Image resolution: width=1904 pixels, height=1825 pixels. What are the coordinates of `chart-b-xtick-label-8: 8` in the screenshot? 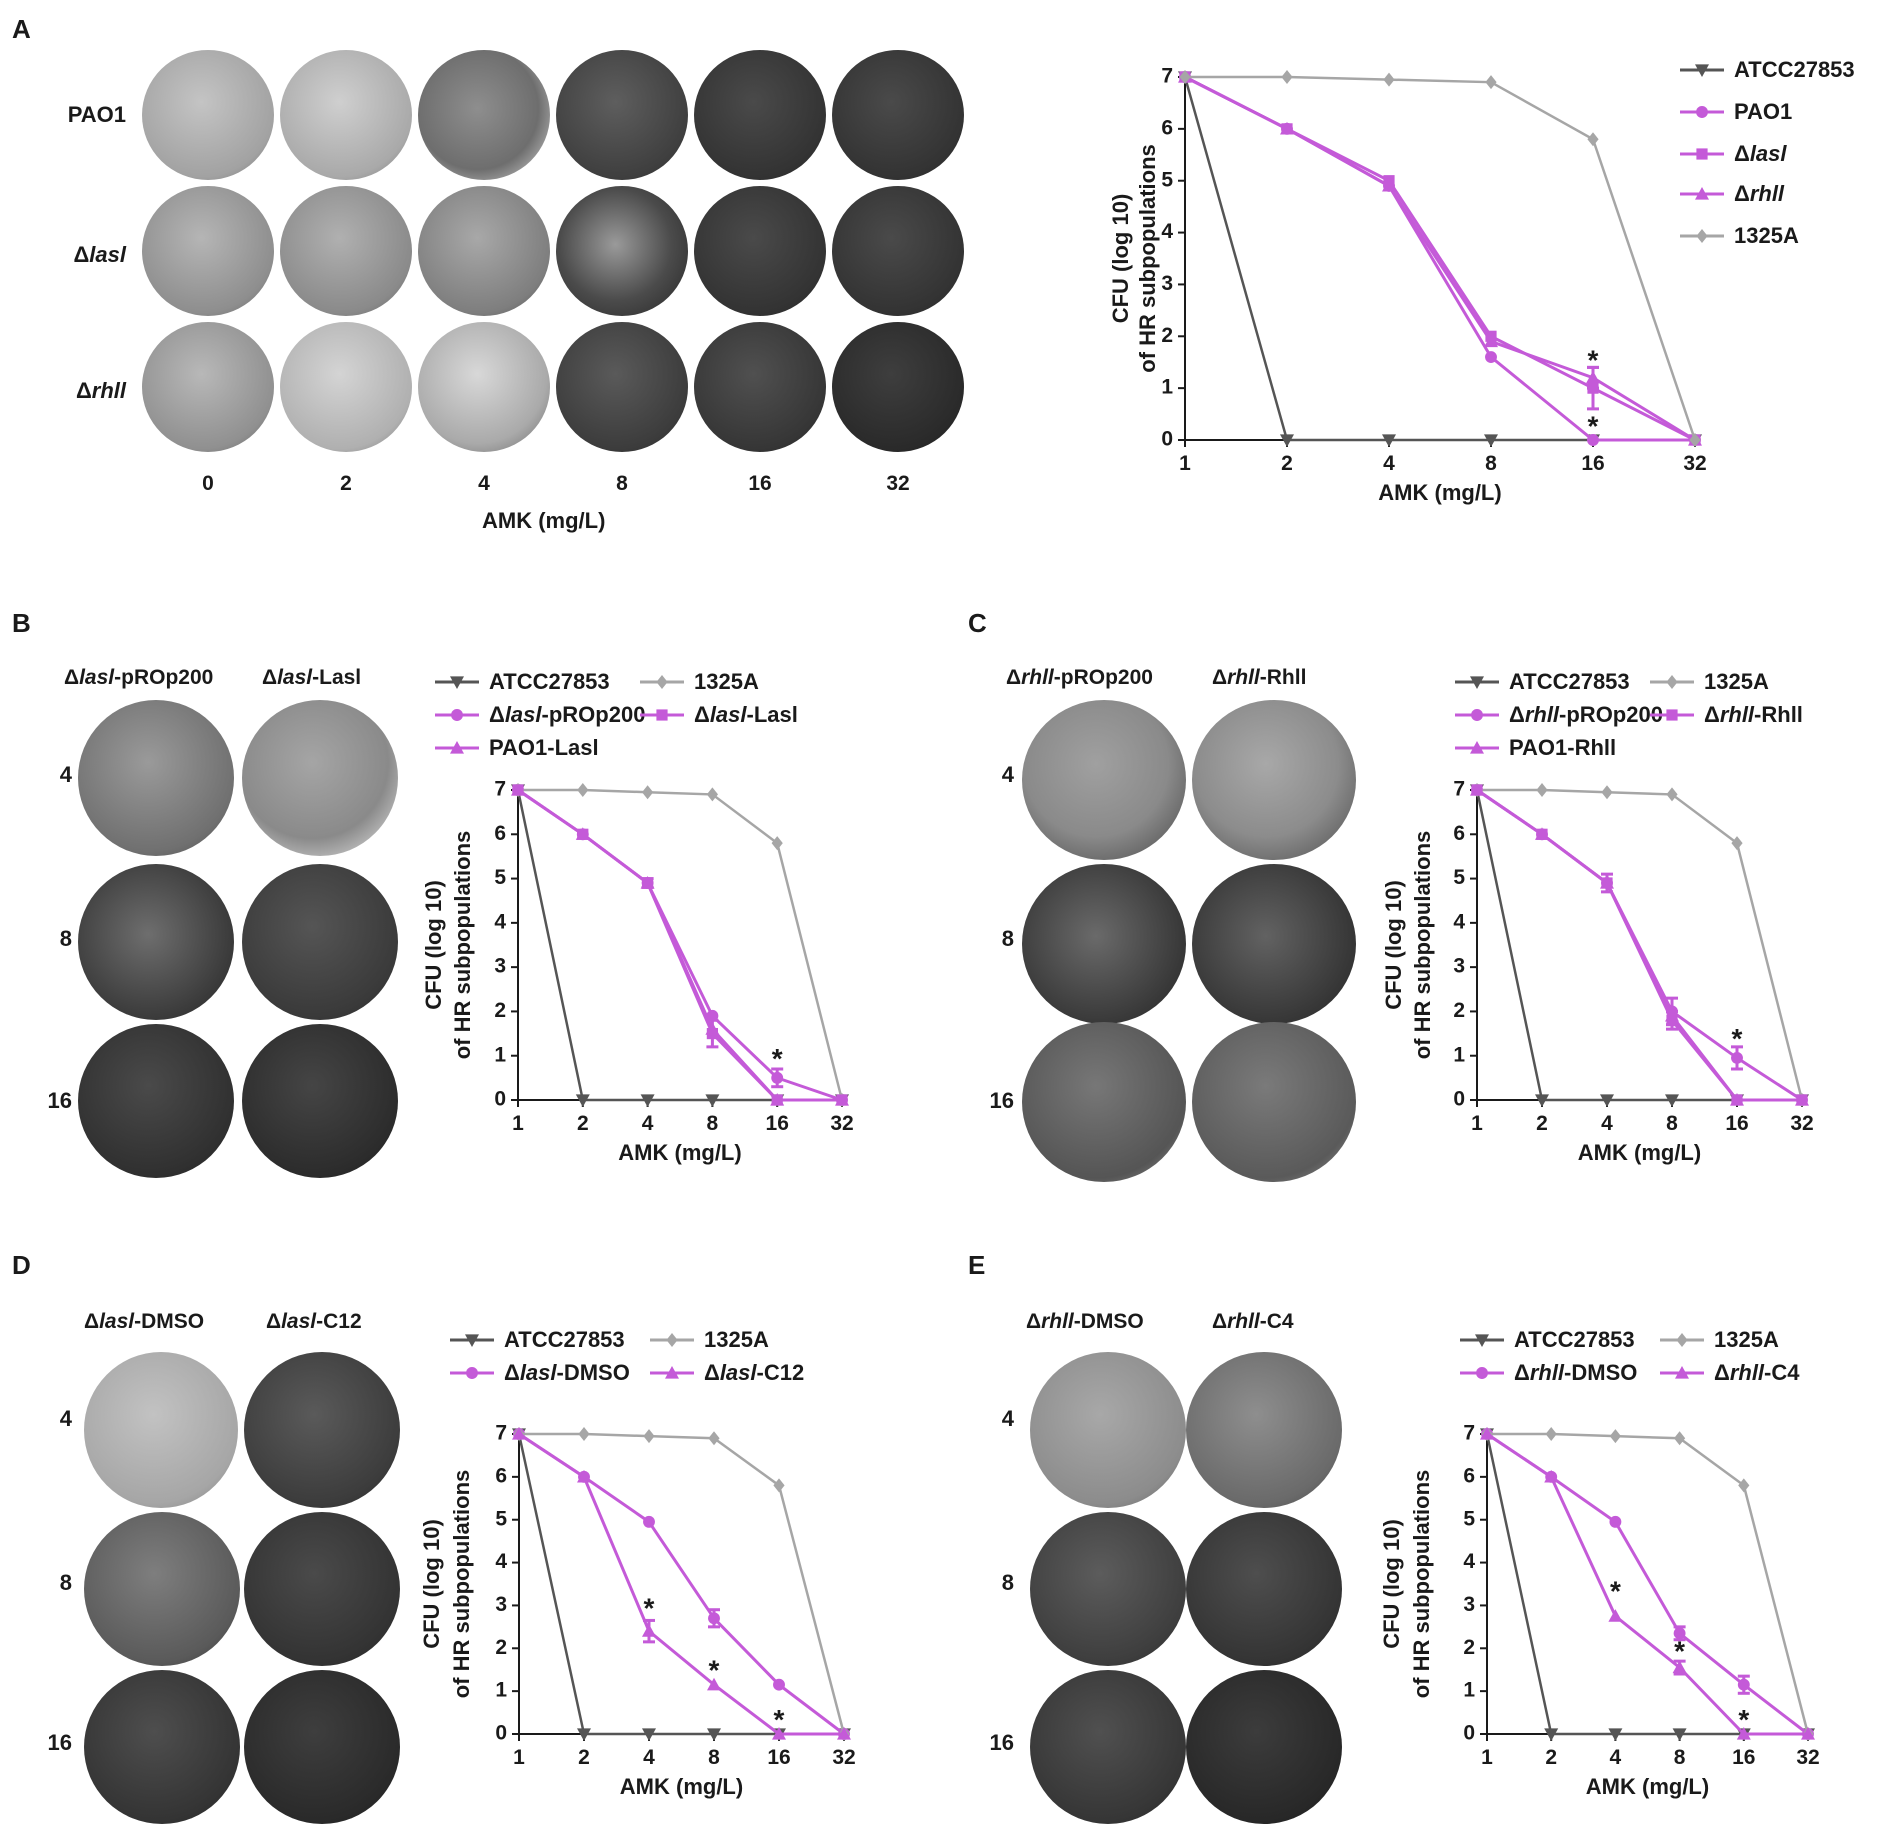 It's located at (713, 1123).